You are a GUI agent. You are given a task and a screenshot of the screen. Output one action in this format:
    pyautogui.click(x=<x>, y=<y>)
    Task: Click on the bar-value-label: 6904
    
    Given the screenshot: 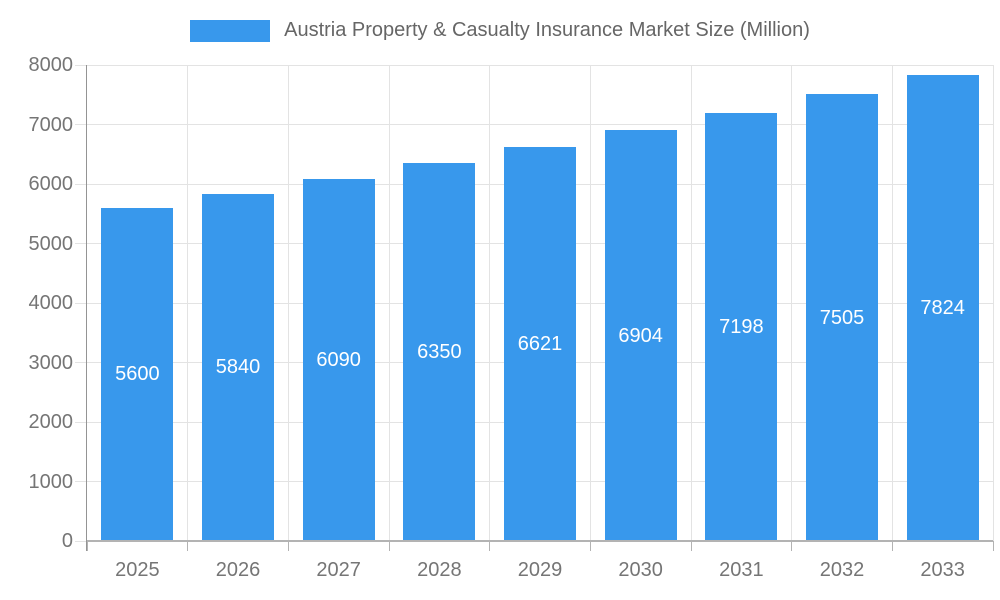 What is the action you would take?
    pyautogui.click(x=640, y=335)
    